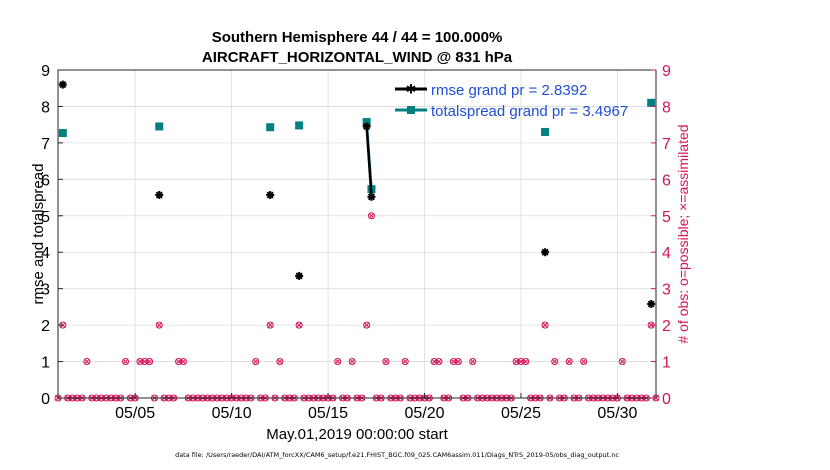 Image resolution: width=830 pixels, height=470 pixels. I want to click on chart-title-line-2: AIRCRAFT_HORIZONTAL_WIND @ 831 hPa, so click(357, 57).